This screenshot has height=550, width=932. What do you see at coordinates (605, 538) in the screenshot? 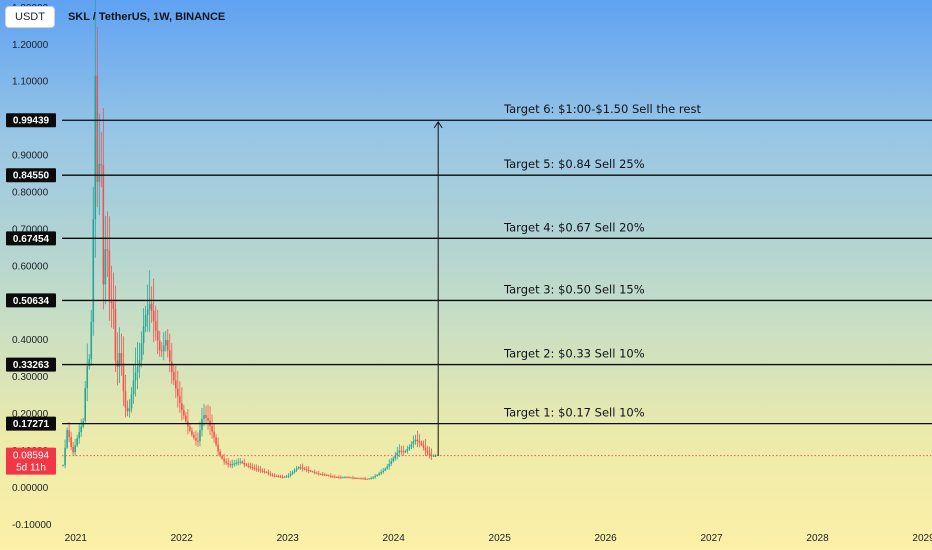
I see `x-tick-label: 2026` at bounding box center [605, 538].